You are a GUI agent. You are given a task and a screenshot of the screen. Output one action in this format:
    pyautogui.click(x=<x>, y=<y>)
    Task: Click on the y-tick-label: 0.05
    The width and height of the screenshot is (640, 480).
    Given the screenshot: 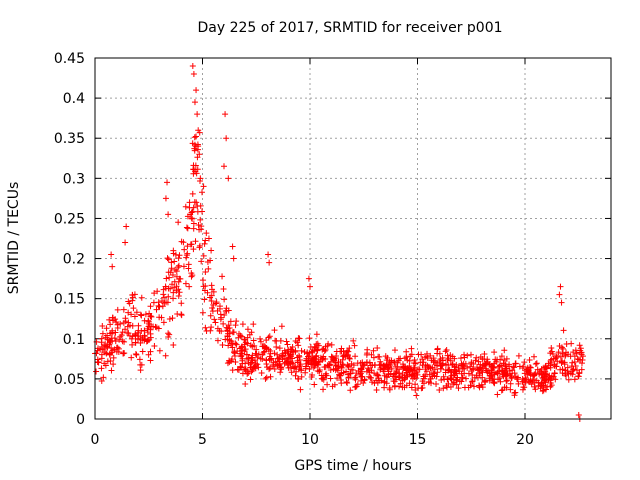 What is the action you would take?
    pyautogui.click(x=69, y=380)
    